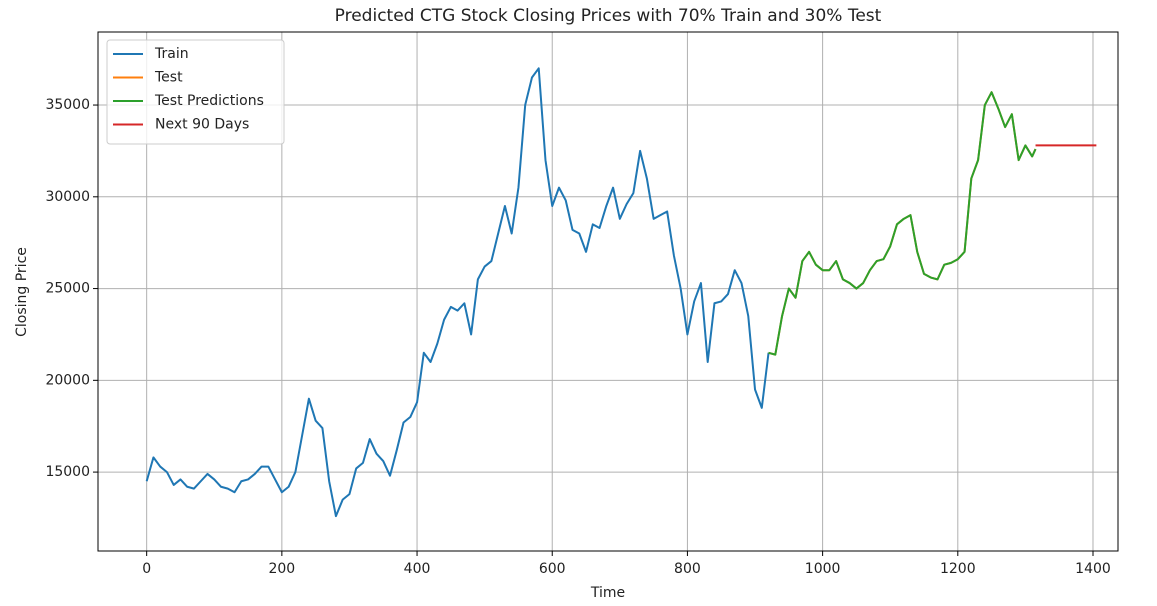 The height and width of the screenshot is (606, 1157). I want to click on x-tick-label: 1400, so click(1093, 569).